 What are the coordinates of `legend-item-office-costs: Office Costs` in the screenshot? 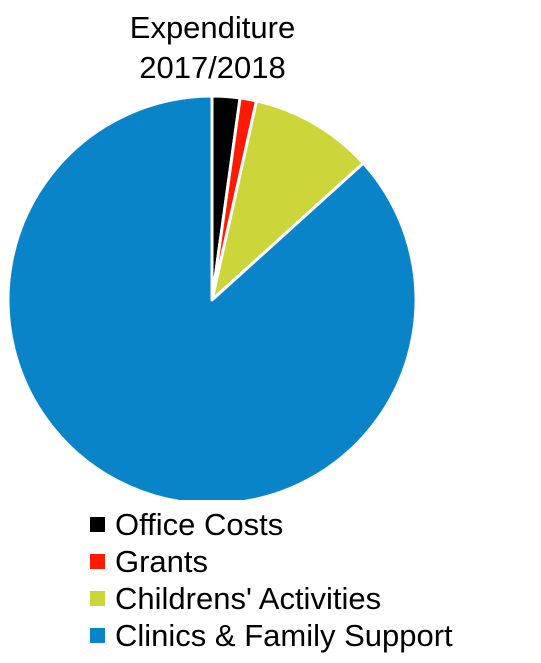 It's located at (312, 524).